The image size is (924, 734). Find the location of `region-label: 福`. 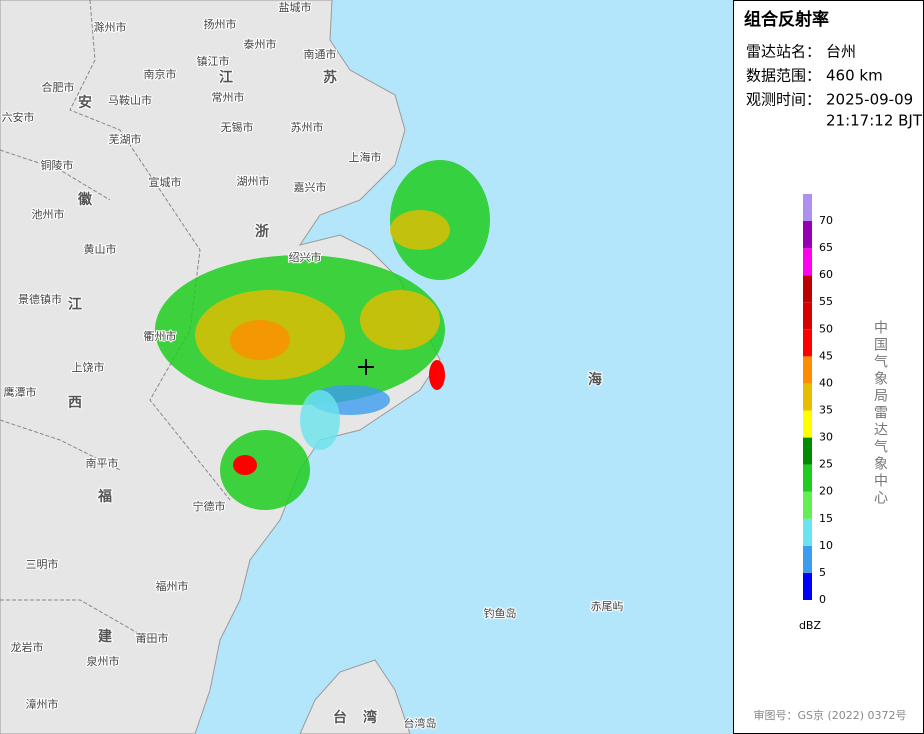

region-label: 福 is located at coordinates (104, 496).